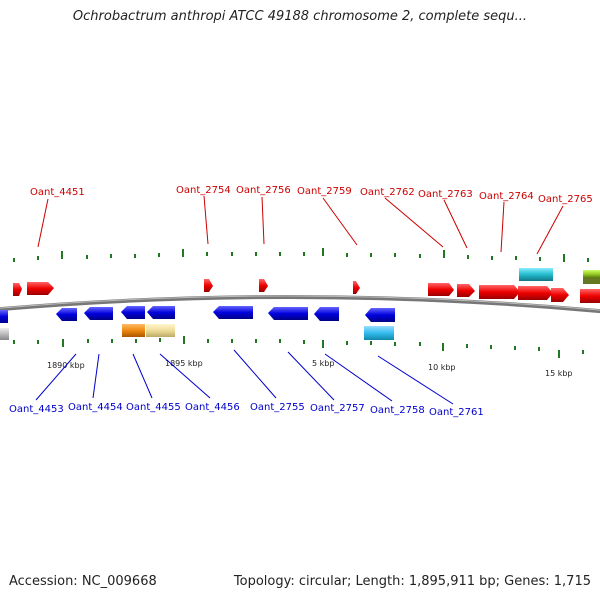 Image resolution: width=600 pixels, height=600 pixels. I want to click on gene-box-orange, so click(133, 330).